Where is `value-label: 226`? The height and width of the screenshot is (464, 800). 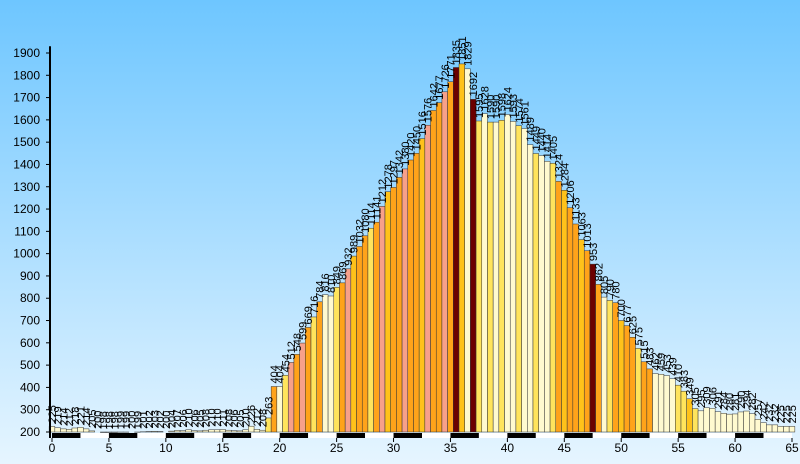 value-label: 226 is located at coordinates (252, 414).